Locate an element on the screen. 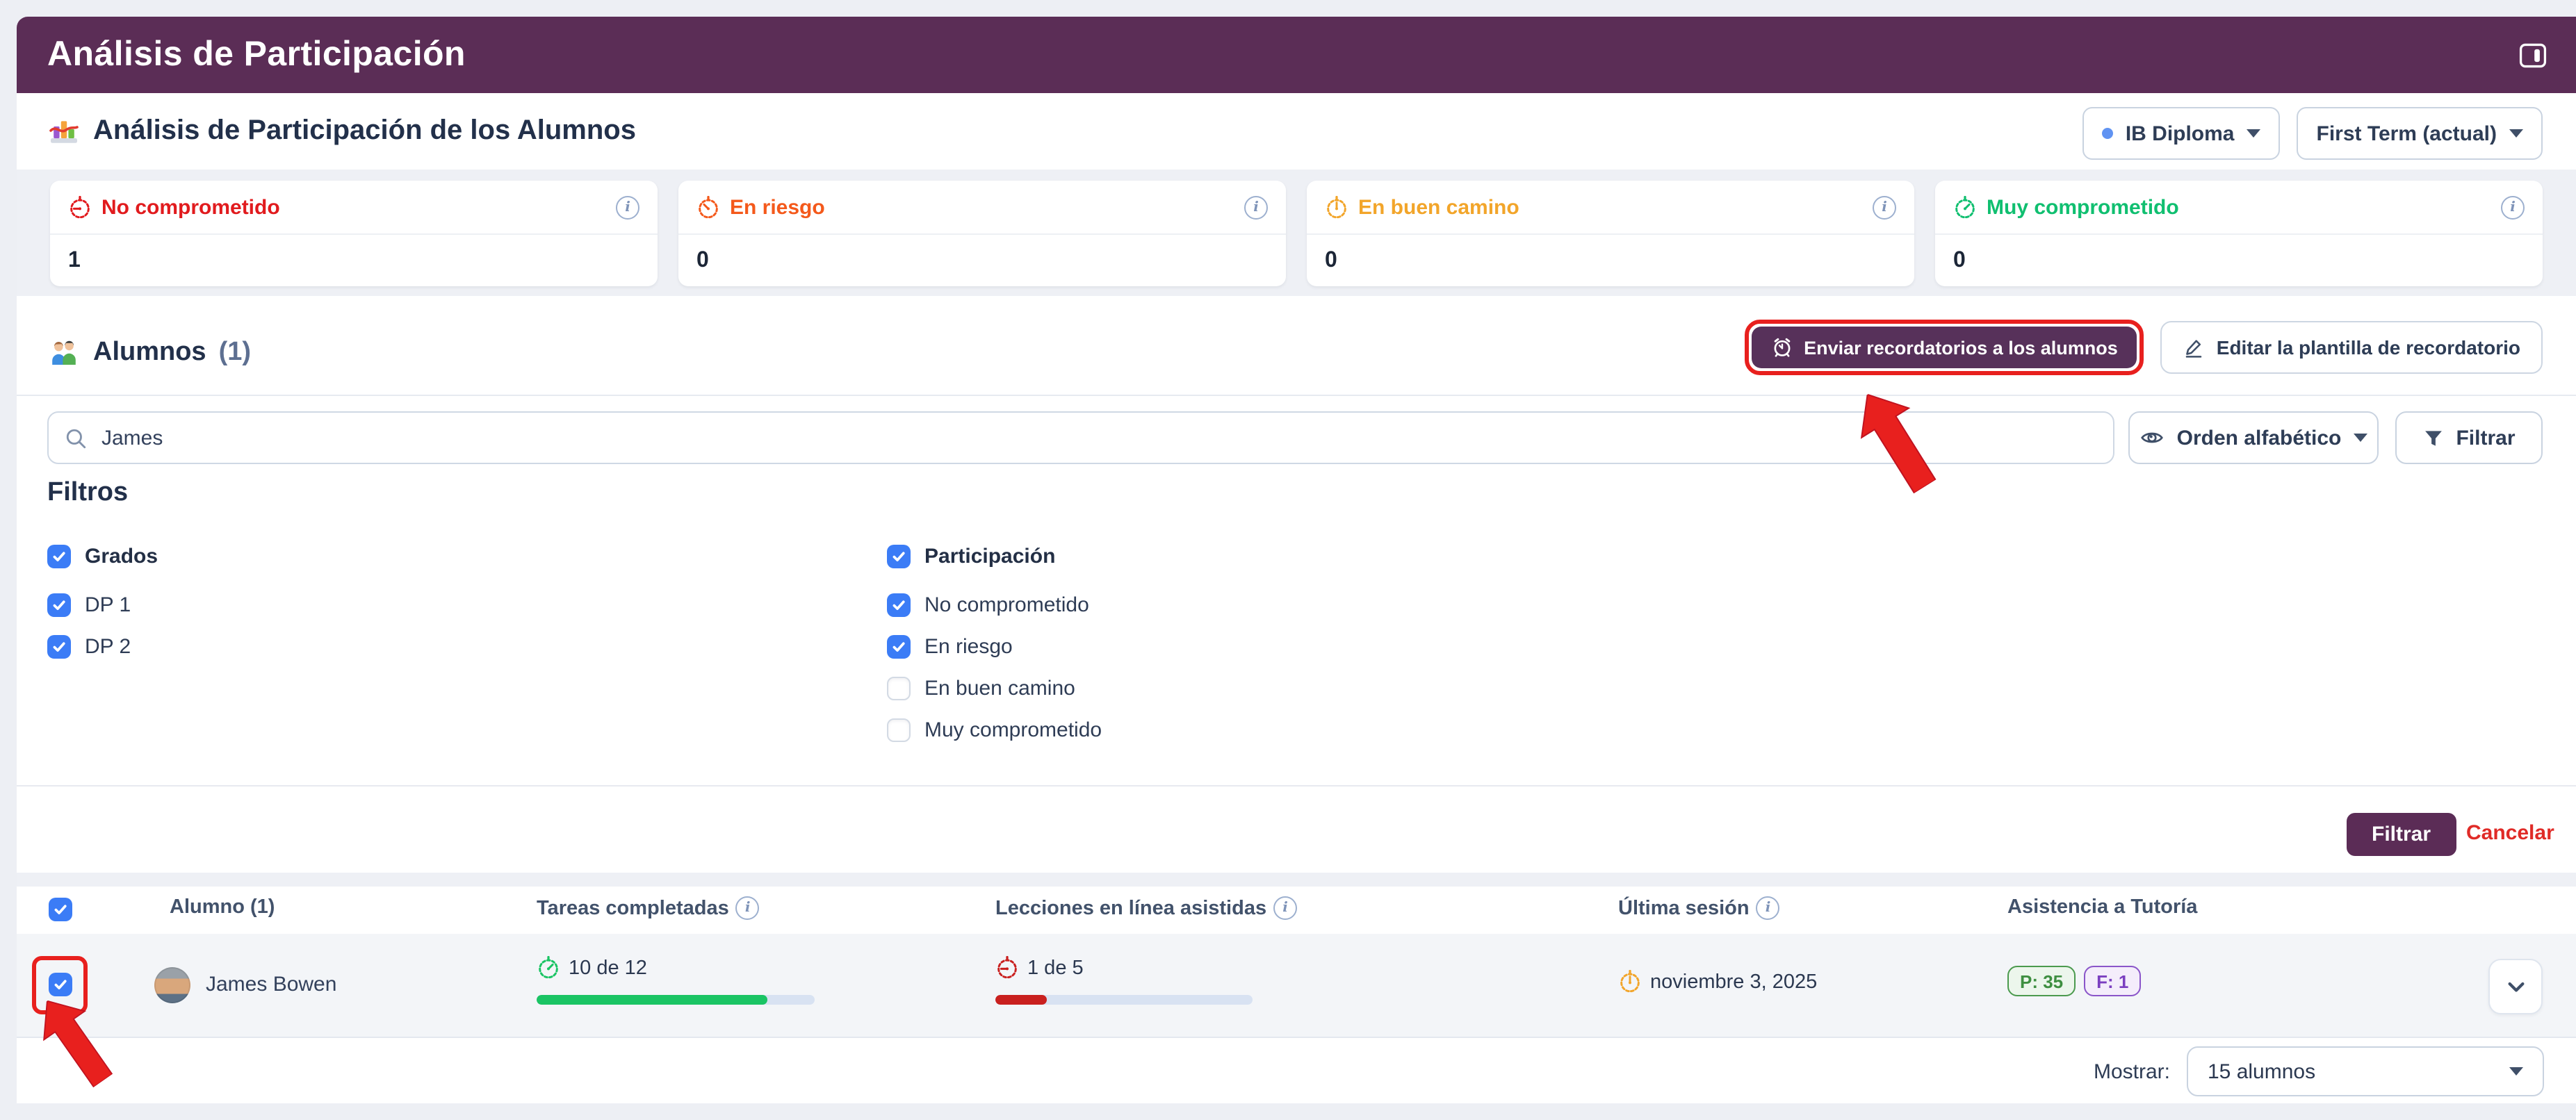  overview-title: Análisis de Participación de los Alumnos is located at coordinates (341, 130).